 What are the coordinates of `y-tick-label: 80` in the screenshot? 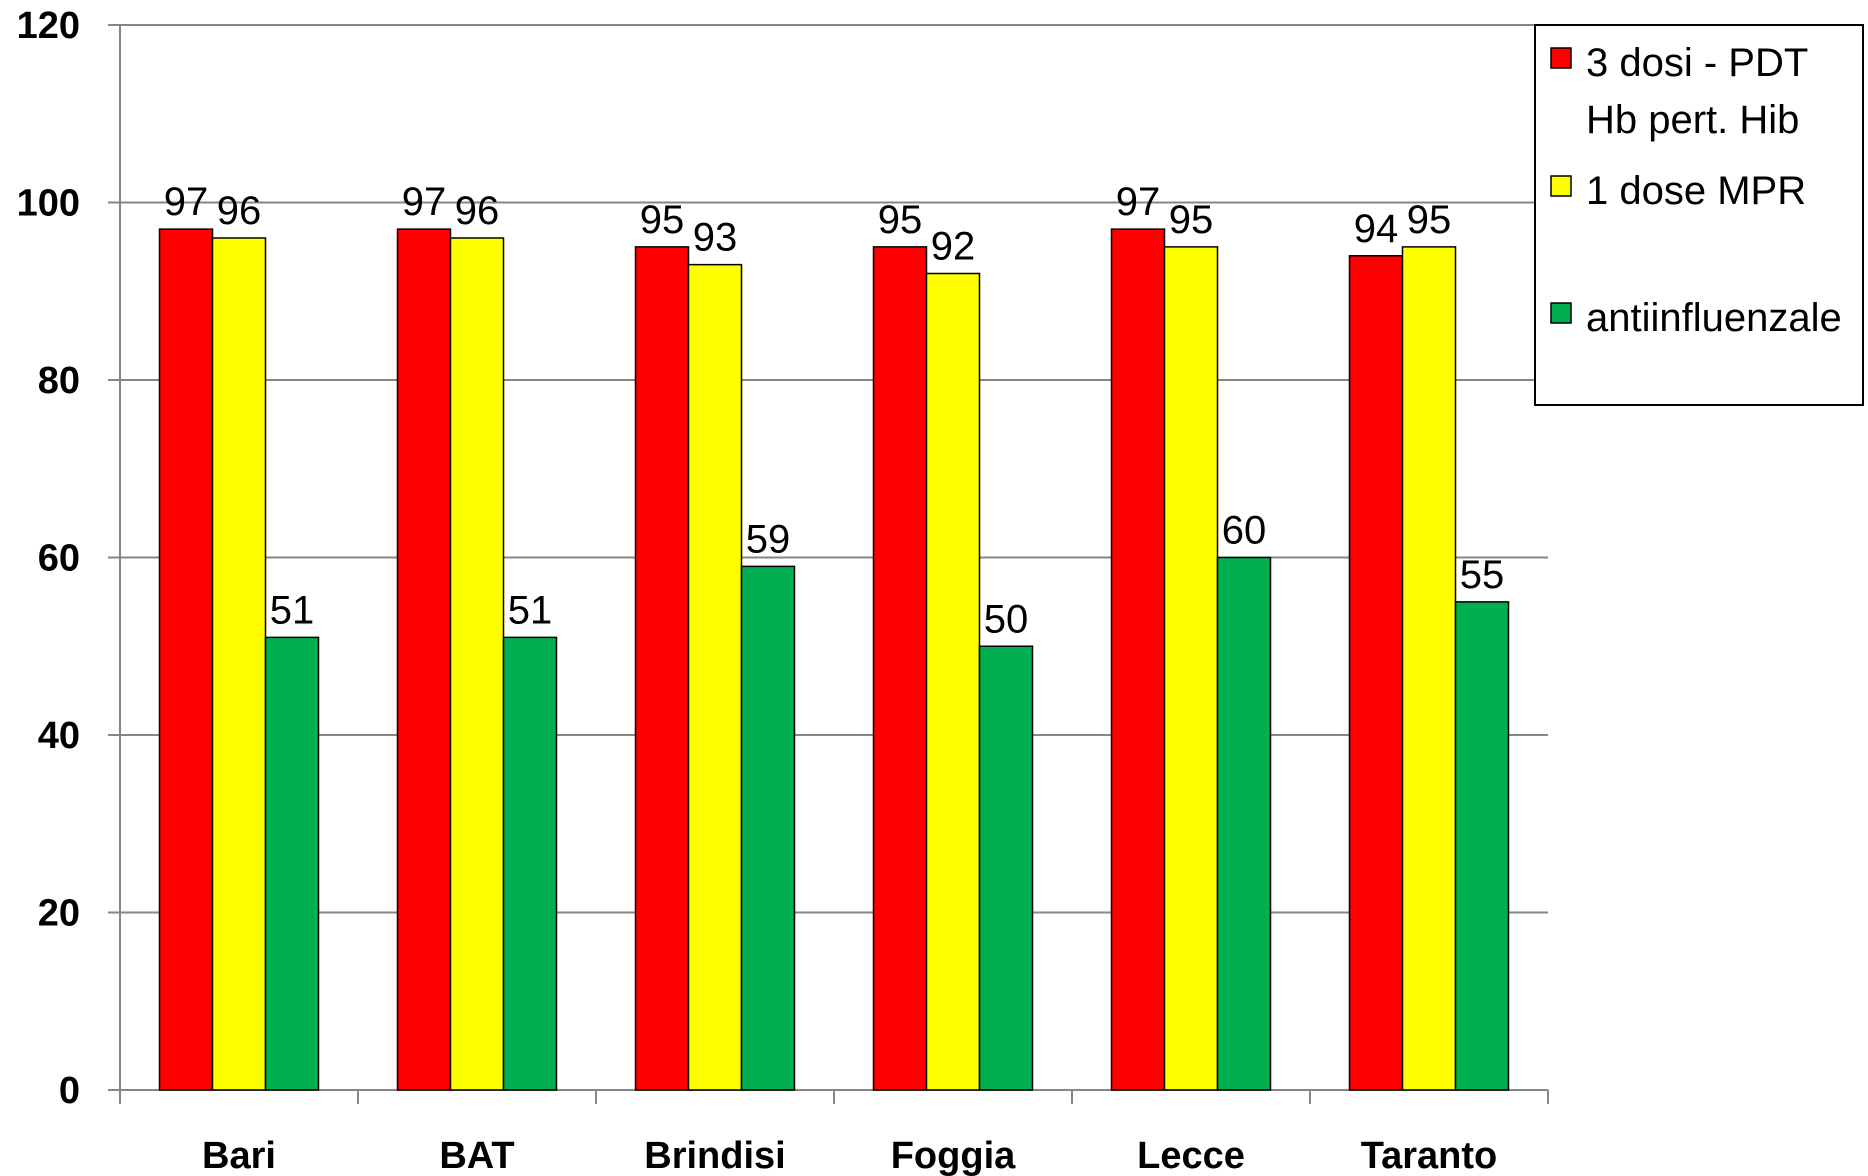 It's located at (59, 381).